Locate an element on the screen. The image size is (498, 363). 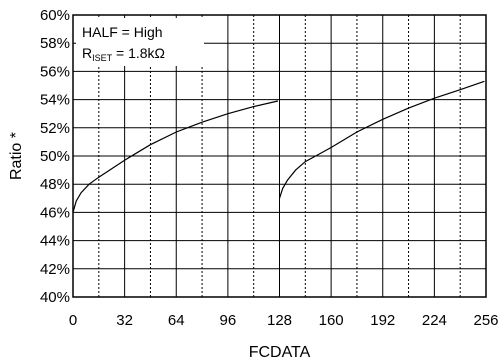
annotation-riset-value: = 1.8kΩ is located at coordinates (138, 53).